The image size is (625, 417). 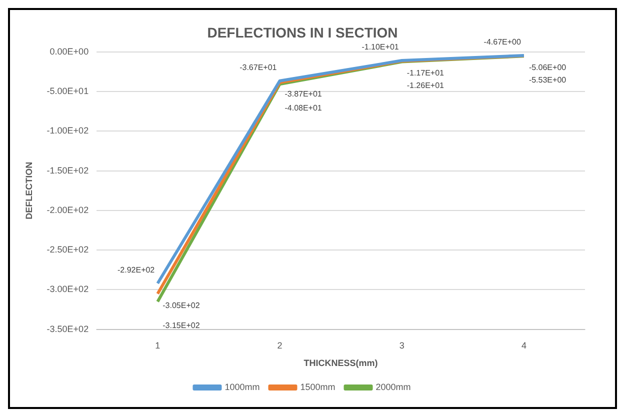 What do you see at coordinates (259, 67) in the screenshot?
I see `data-label: -3.67E+01` at bounding box center [259, 67].